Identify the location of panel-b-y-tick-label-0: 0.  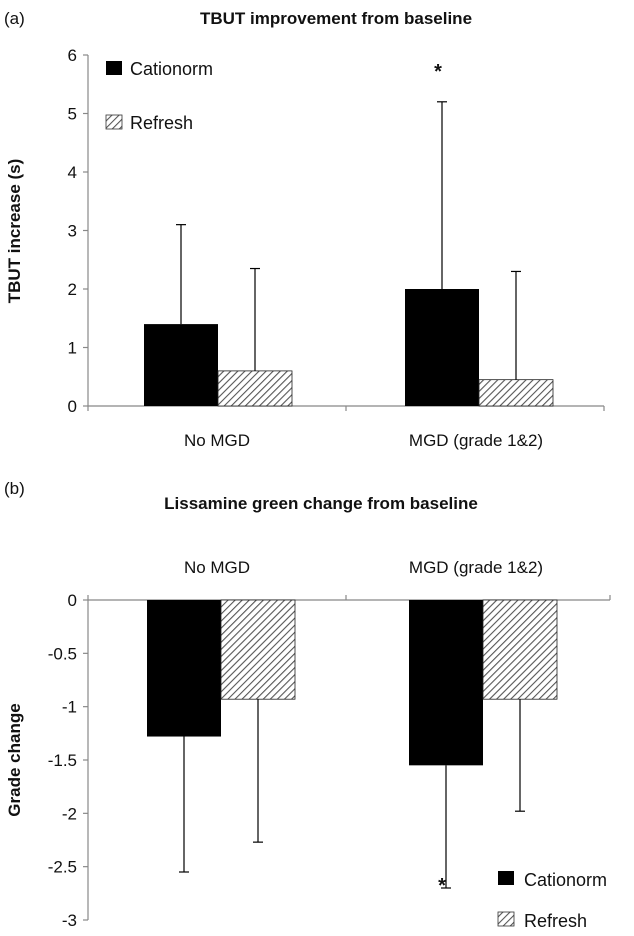
(72, 600).